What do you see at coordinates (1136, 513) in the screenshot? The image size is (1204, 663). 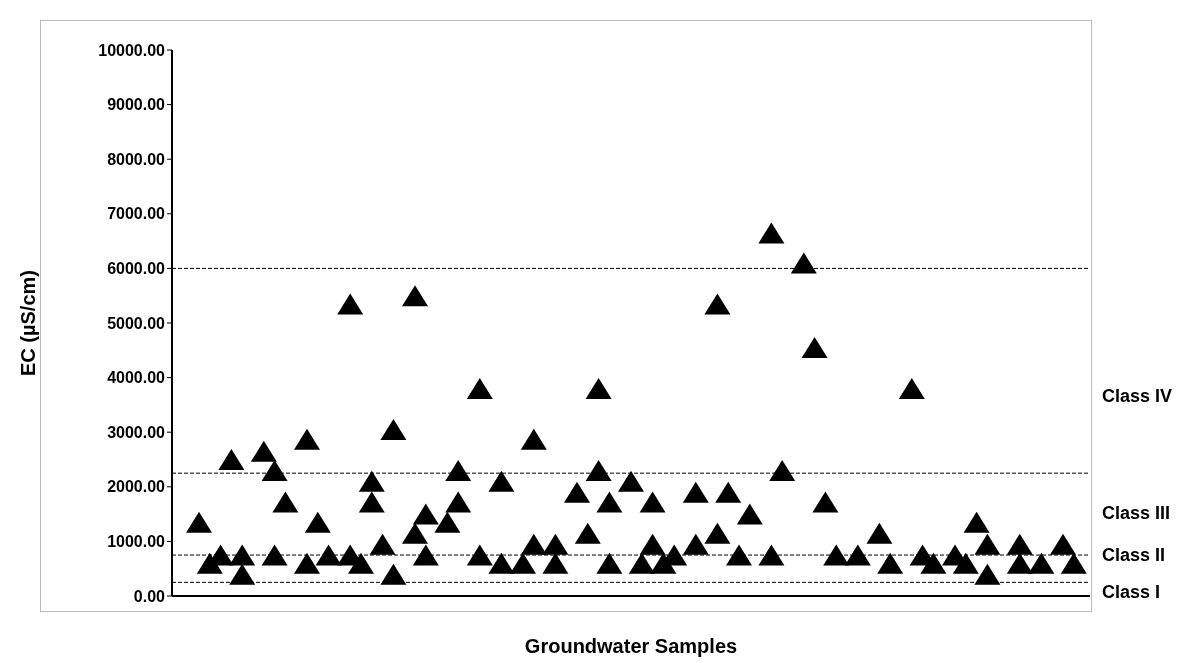 I see `text: Class III` at bounding box center [1136, 513].